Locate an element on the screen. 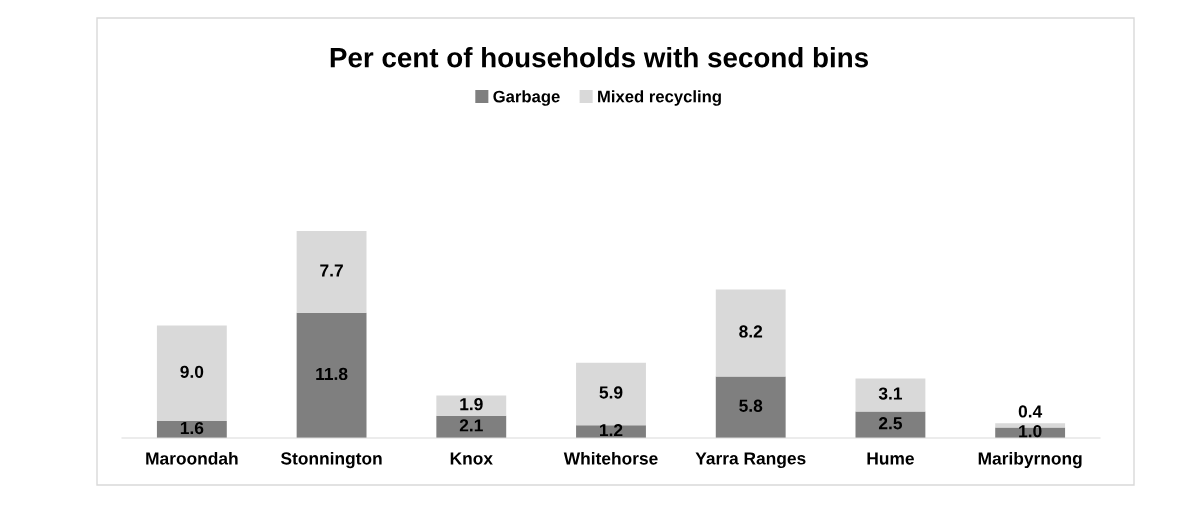  data-label: 5.9 is located at coordinates (611, 392).